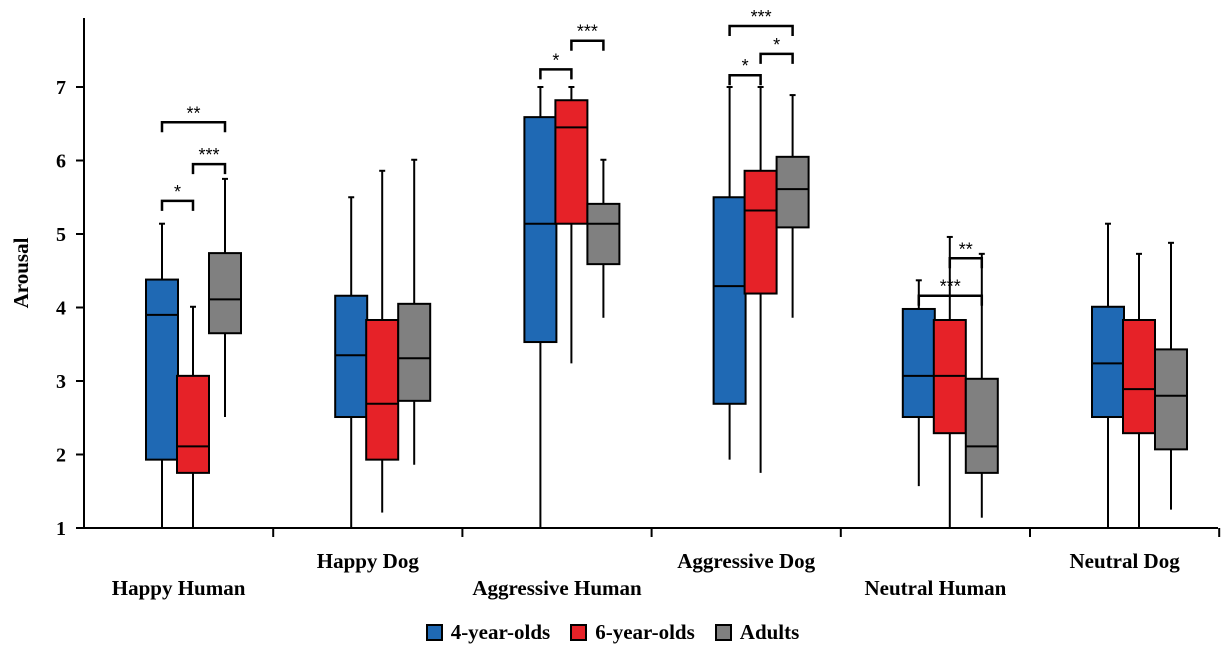 The image size is (1225, 655). I want to click on y-axis-title: Arousal, so click(21, 272).